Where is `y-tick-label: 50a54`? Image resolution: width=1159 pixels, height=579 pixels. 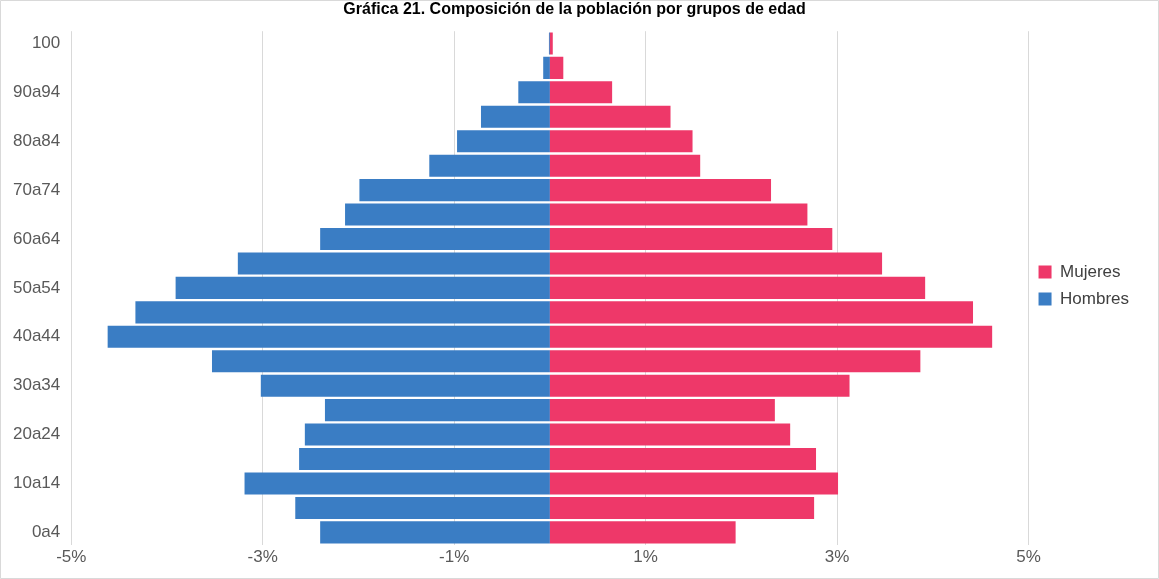 y-tick-label: 50a54 is located at coordinates (36, 287).